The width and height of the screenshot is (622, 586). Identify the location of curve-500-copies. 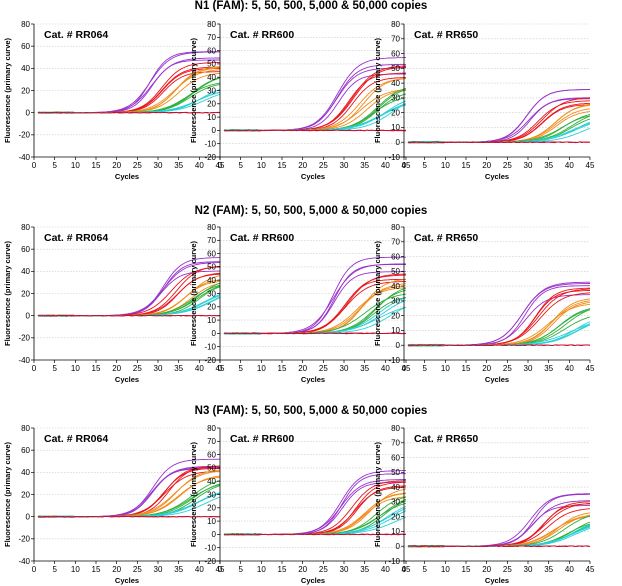
(499, 124).